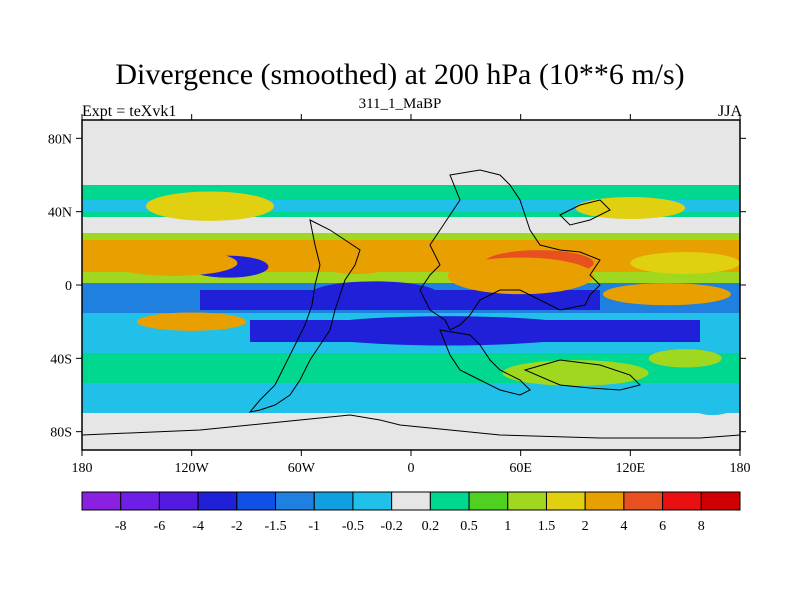 Image resolution: width=800 pixels, height=600 pixels. I want to click on x-tick-label: 120E, so click(631, 468).